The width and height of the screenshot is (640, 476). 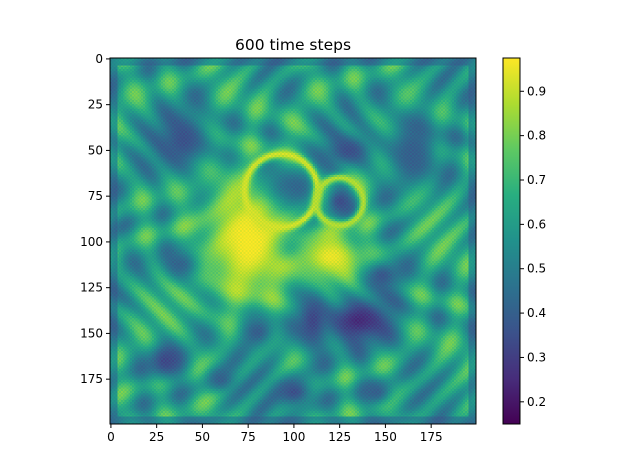 What do you see at coordinates (91, 379) in the screenshot?
I see `y-tick-label: 175` at bounding box center [91, 379].